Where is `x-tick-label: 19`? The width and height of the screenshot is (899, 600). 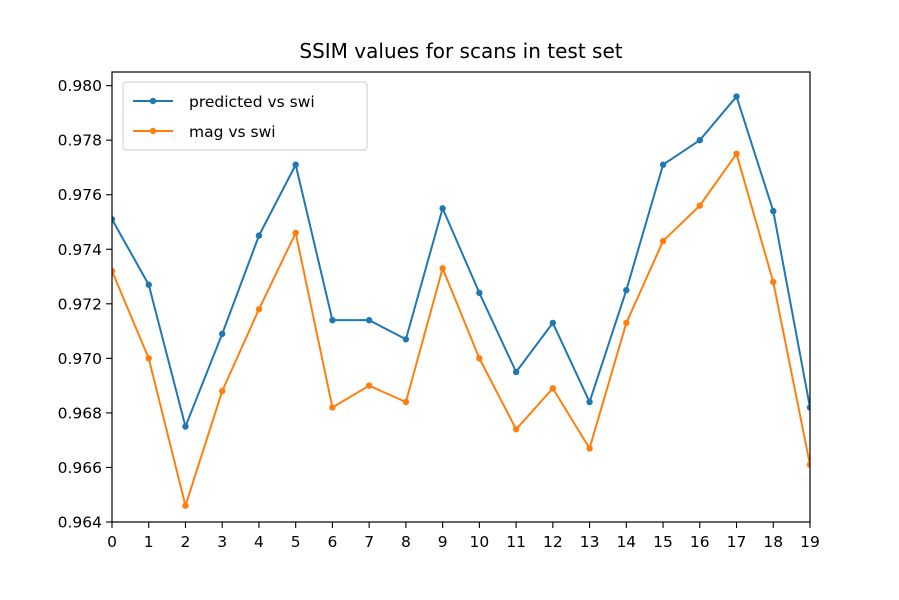
x-tick-label: 19 is located at coordinates (810, 542).